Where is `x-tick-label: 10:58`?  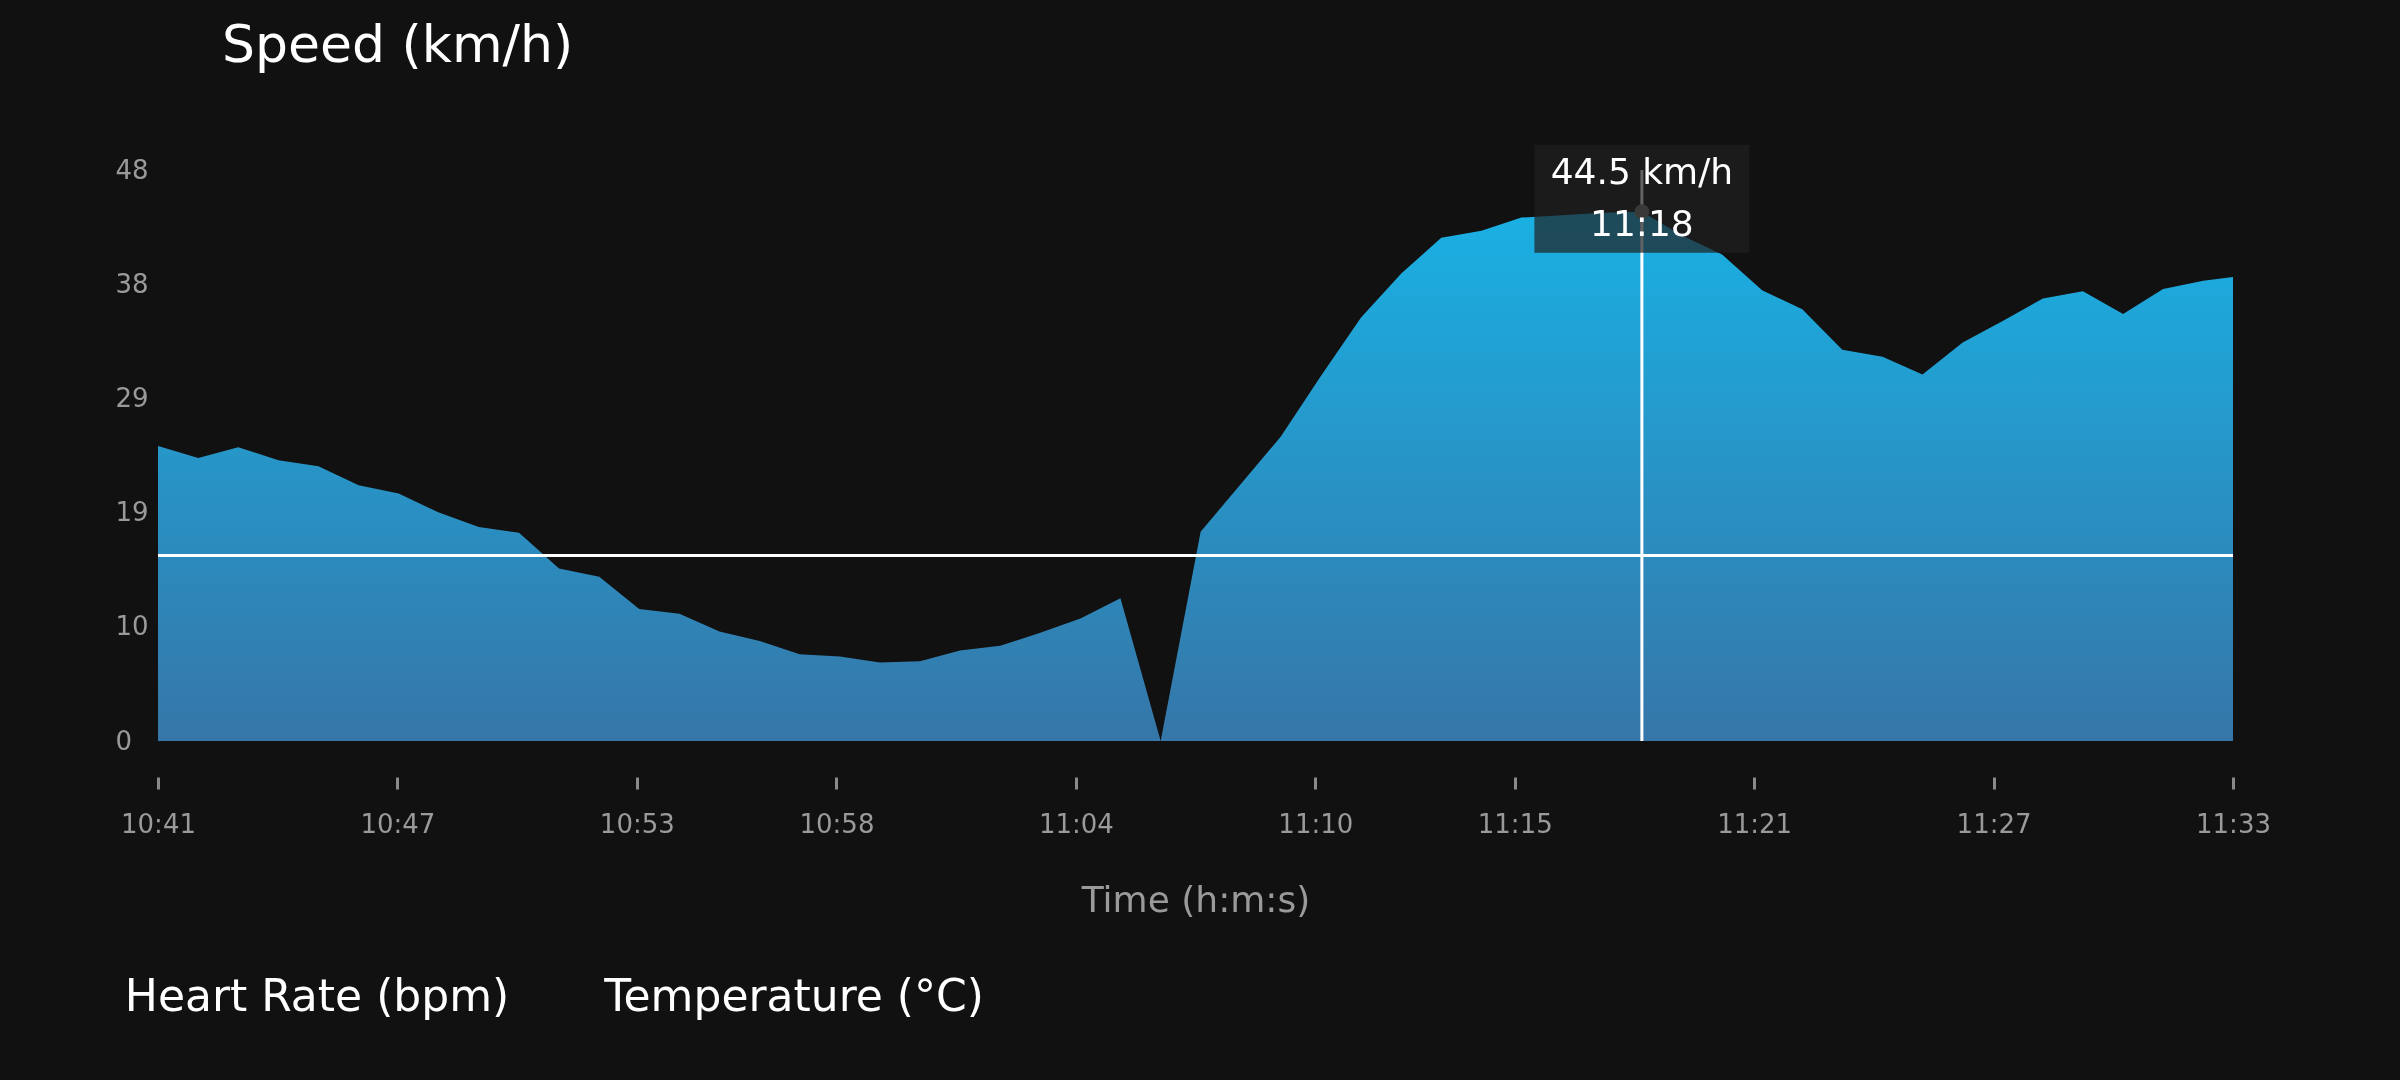
x-tick-label: 10:58 is located at coordinates (837, 823).